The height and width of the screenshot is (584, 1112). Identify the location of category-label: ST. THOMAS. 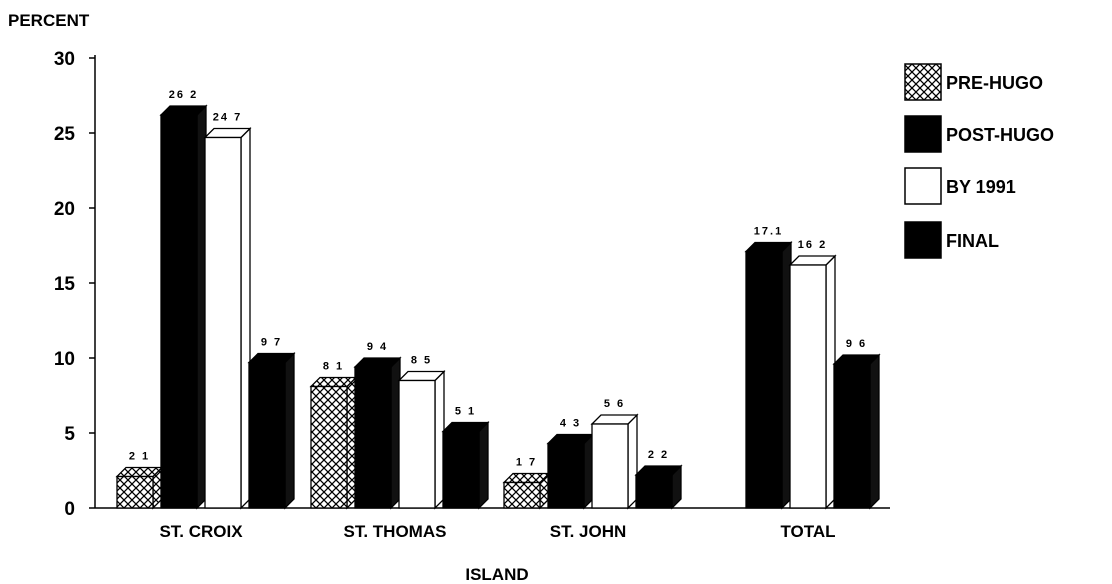
(395, 531).